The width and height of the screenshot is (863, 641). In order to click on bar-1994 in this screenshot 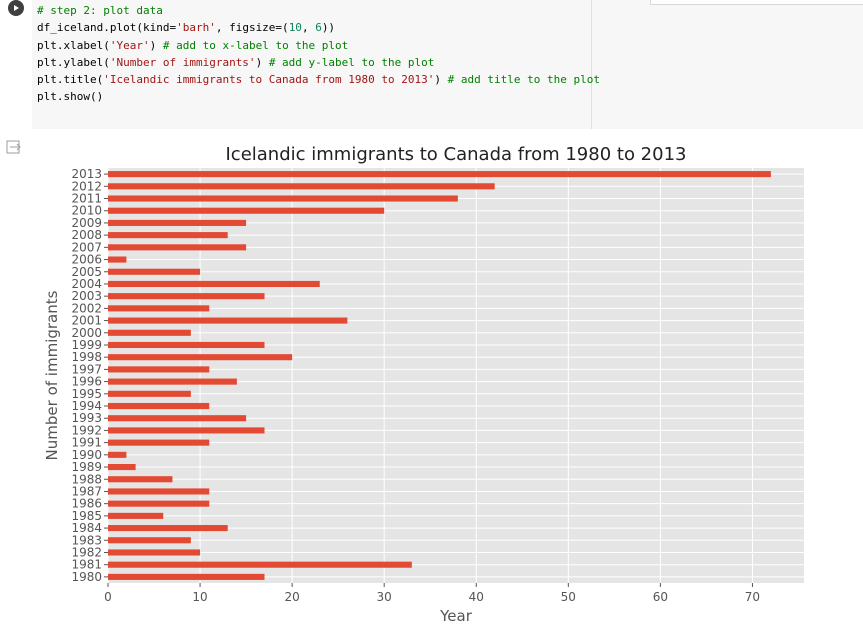, I will do `click(159, 406)`.